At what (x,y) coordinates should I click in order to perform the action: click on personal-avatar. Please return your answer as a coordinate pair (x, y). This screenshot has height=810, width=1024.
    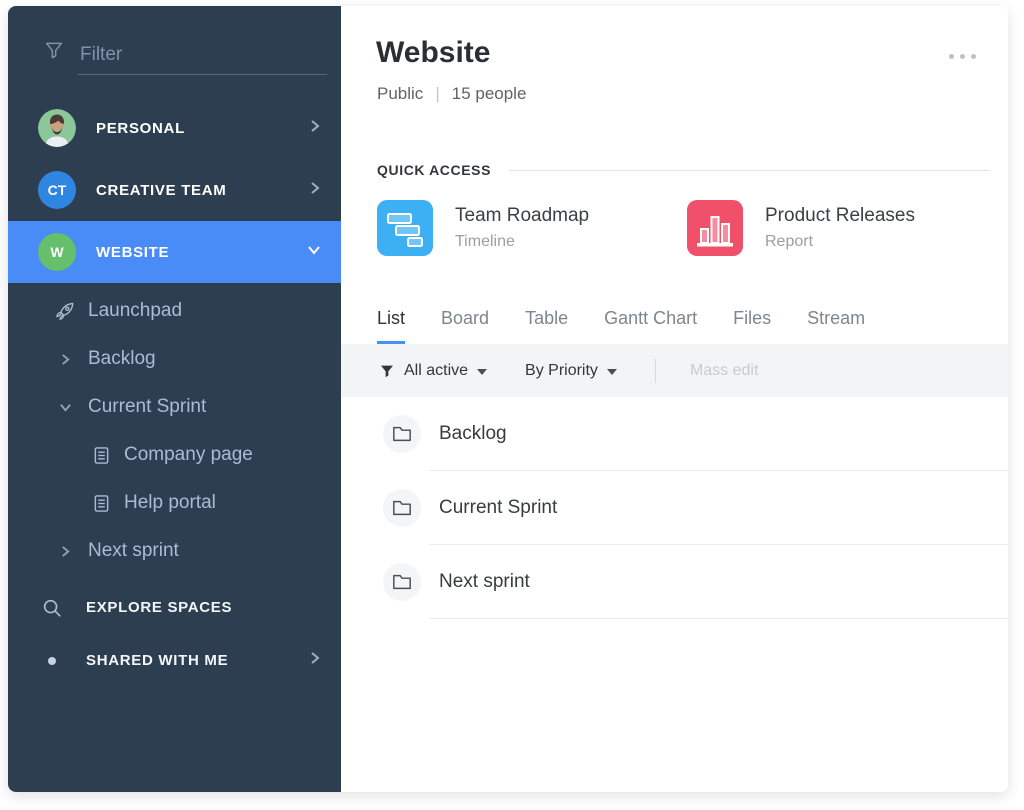
    Looking at the image, I should click on (57, 128).